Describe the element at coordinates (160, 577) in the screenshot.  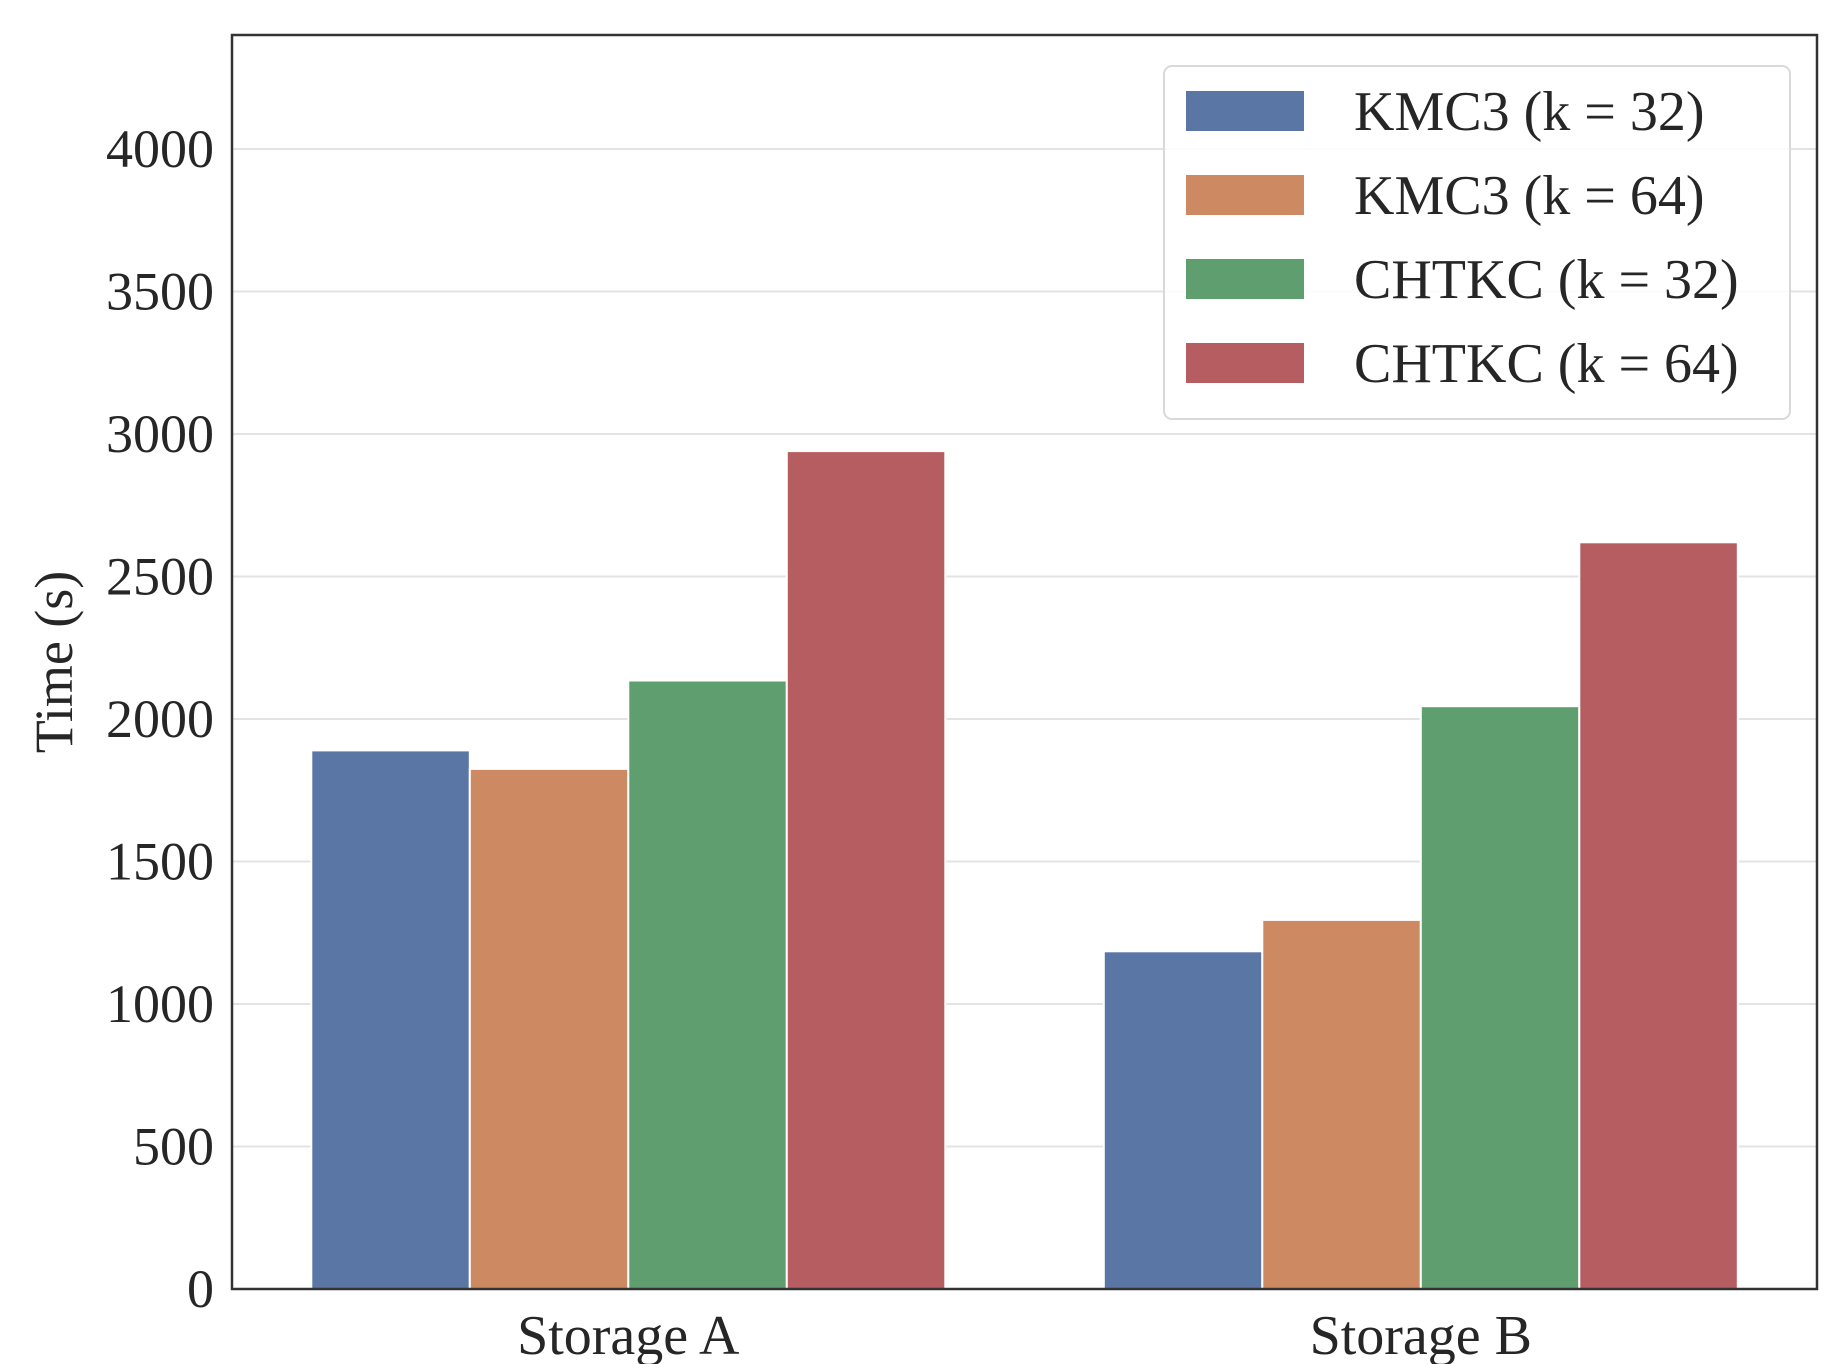
I see `y-tick-label: 2500` at that location.